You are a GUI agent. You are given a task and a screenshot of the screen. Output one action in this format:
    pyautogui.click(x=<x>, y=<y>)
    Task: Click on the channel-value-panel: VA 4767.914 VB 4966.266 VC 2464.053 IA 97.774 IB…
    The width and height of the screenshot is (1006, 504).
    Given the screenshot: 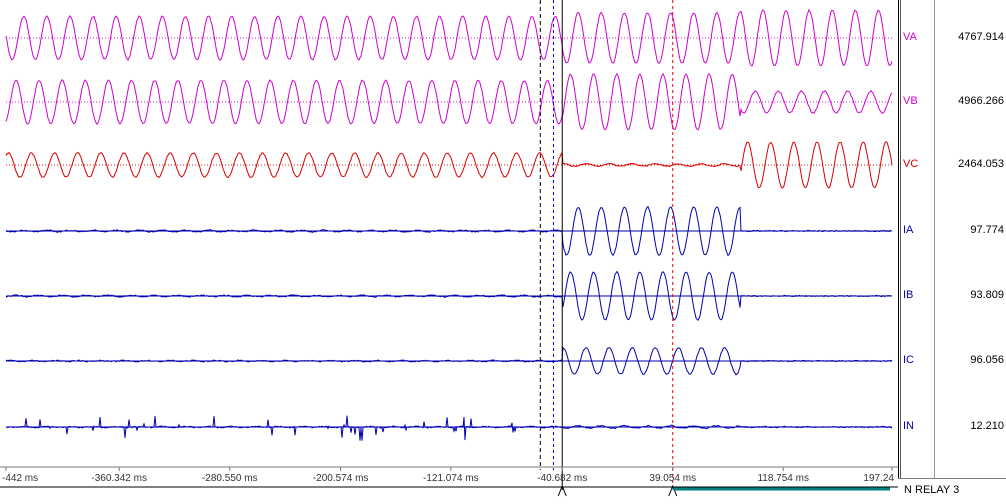 What is the action you would take?
    pyautogui.click(x=952, y=251)
    